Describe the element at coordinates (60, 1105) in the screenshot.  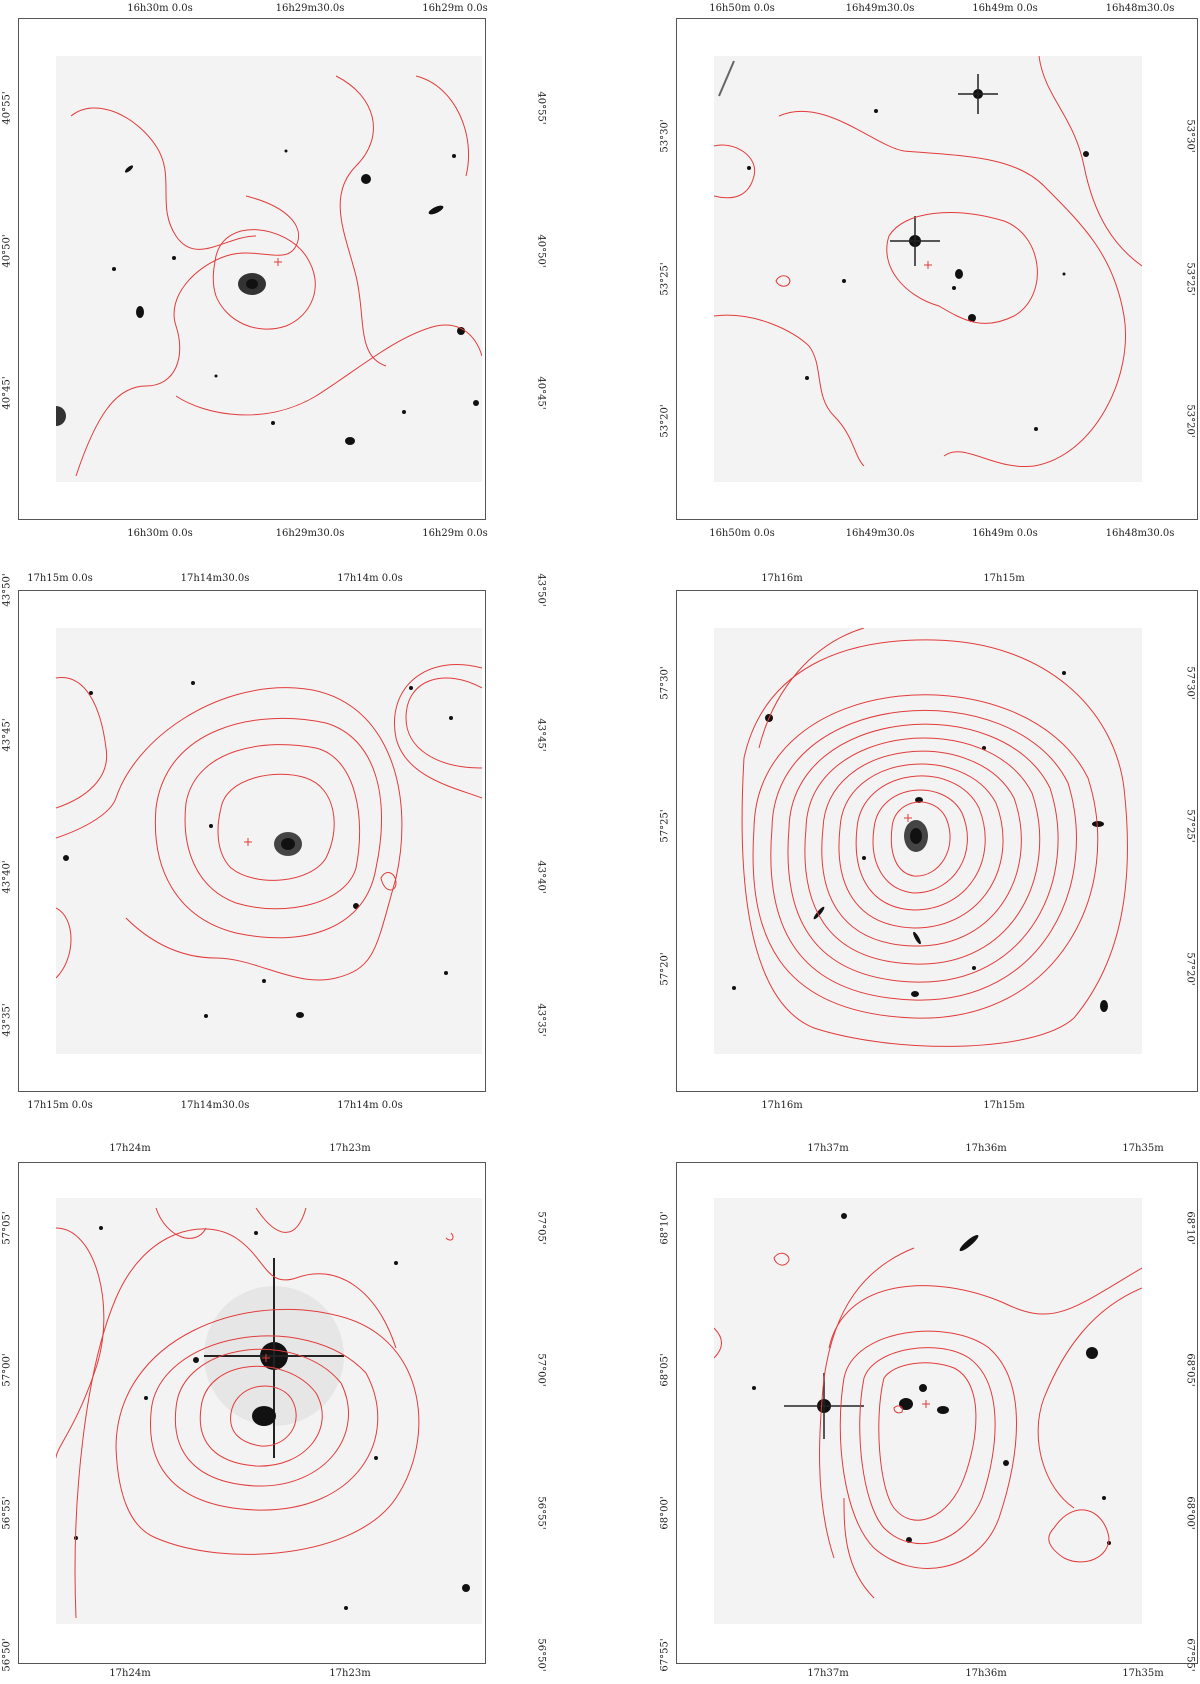
I see `ra-tick-label-bottom: 17h15m 0.0s` at that location.